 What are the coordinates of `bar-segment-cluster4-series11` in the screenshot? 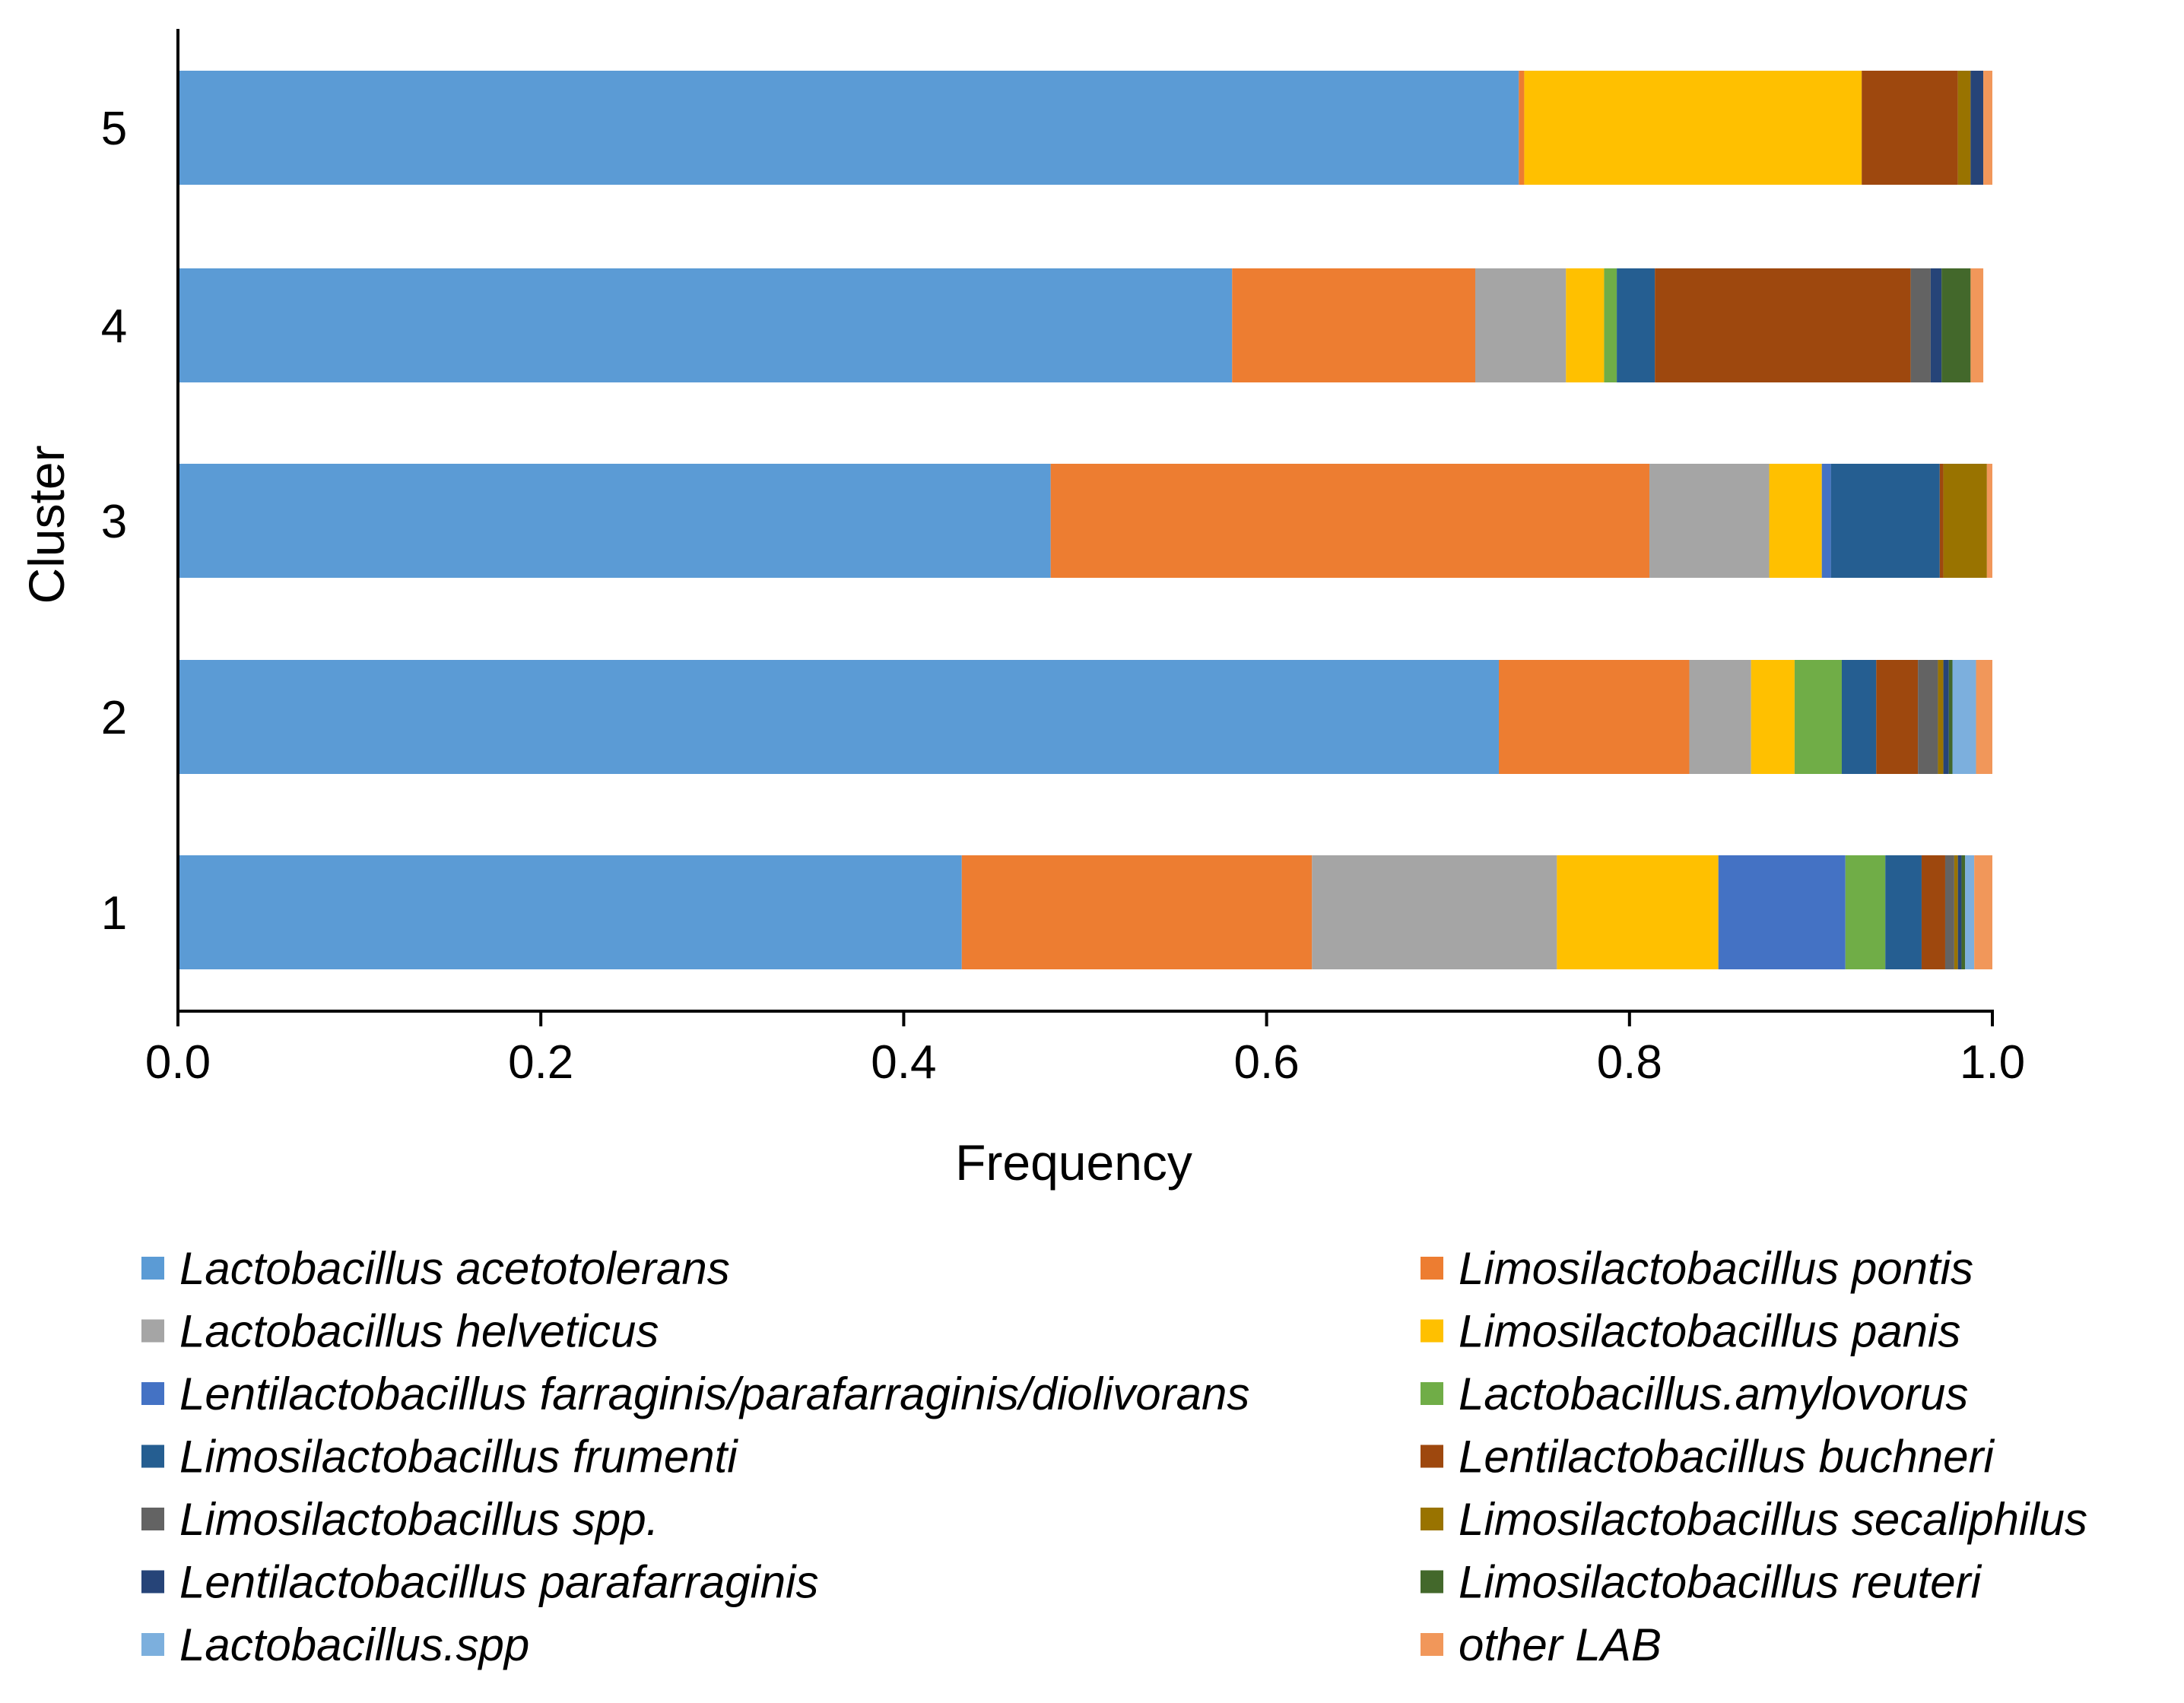 It's located at (1936, 325).